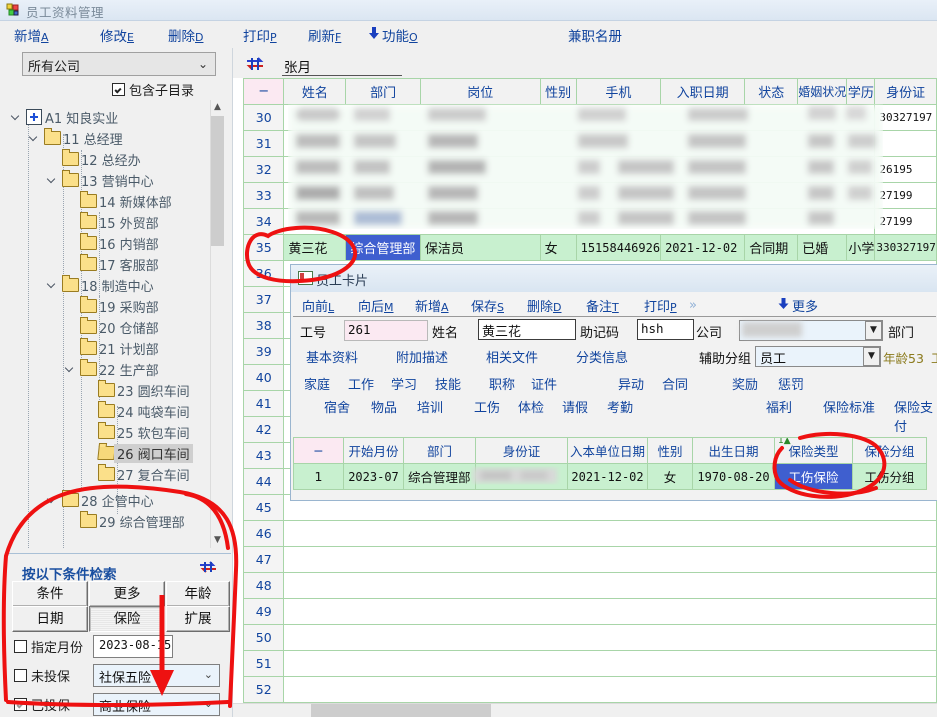 The image size is (937, 717). What do you see at coordinates (263, 689) in the screenshot?
I see `row-number: 52` at bounding box center [263, 689].